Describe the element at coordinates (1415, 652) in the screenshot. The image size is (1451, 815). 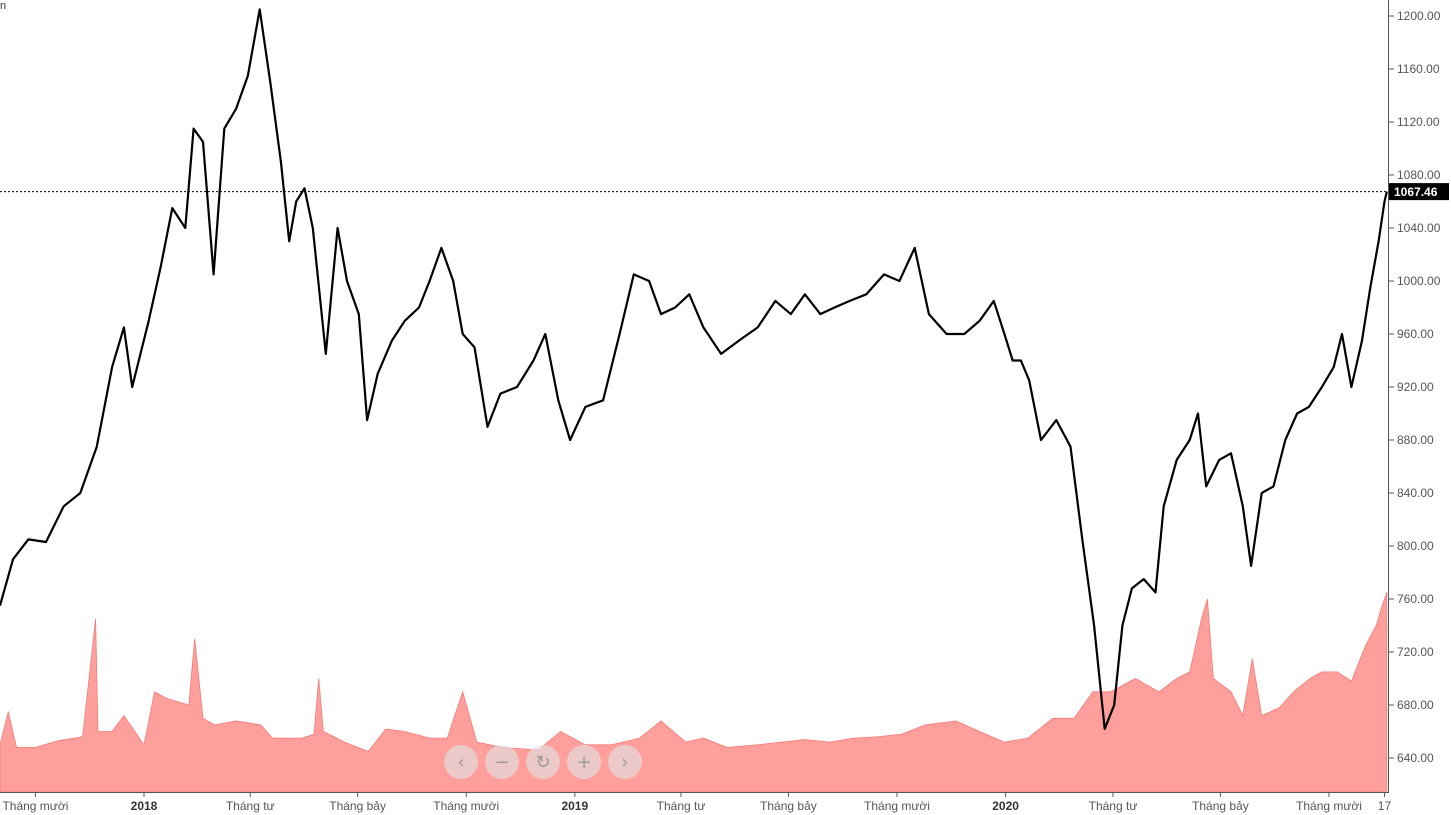
I see `y-tick-label: 720.00` at that location.